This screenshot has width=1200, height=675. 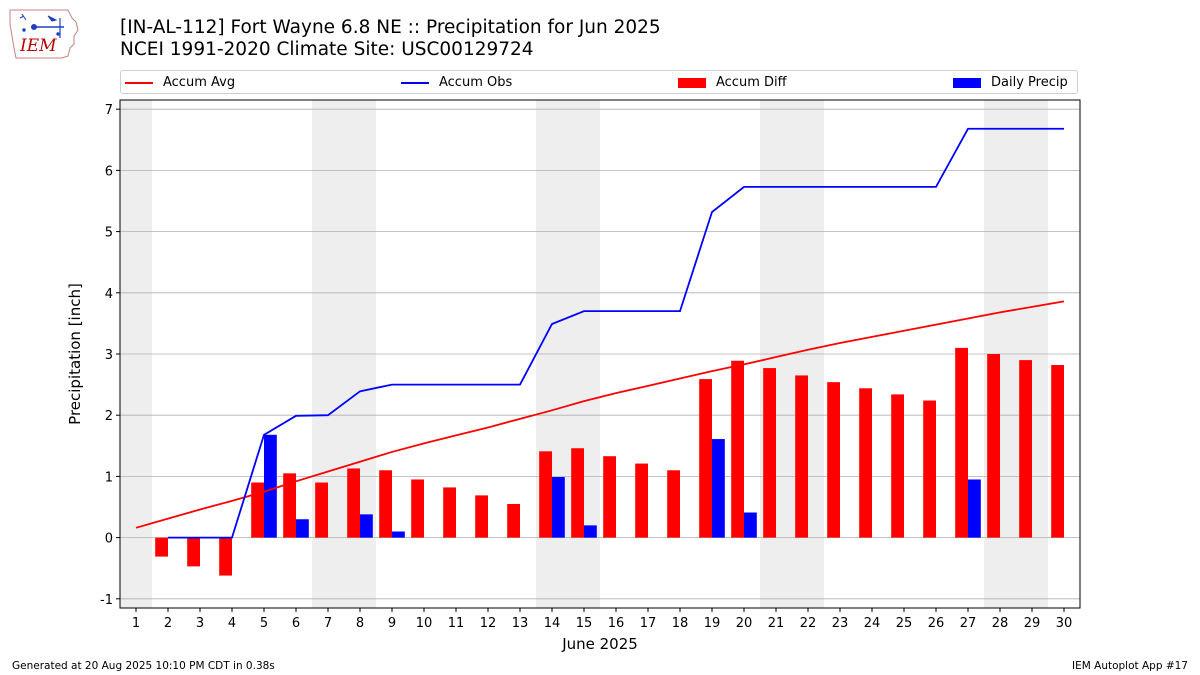 What do you see at coordinates (840, 623) in the screenshot?
I see `x-tick-label: 23` at bounding box center [840, 623].